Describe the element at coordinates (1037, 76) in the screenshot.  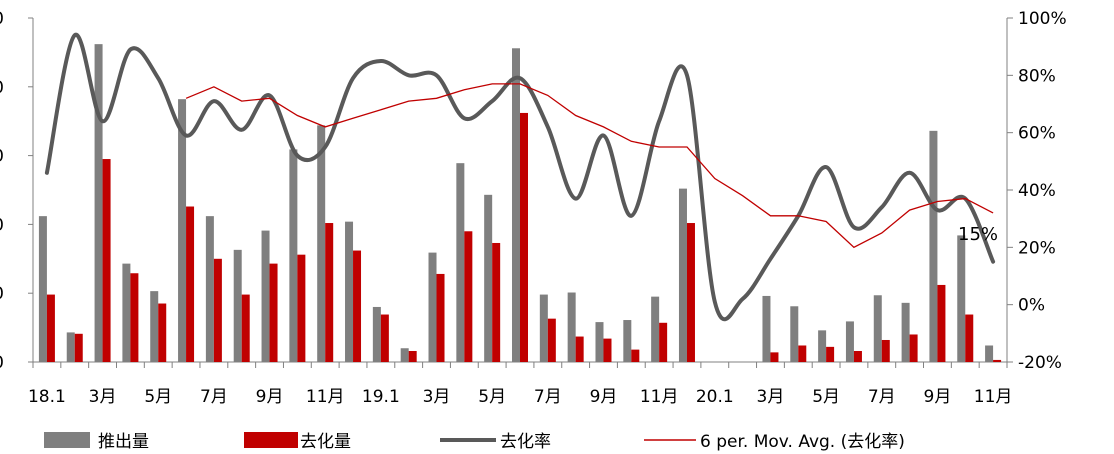
I see `right-tick-label: 80%` at that location.